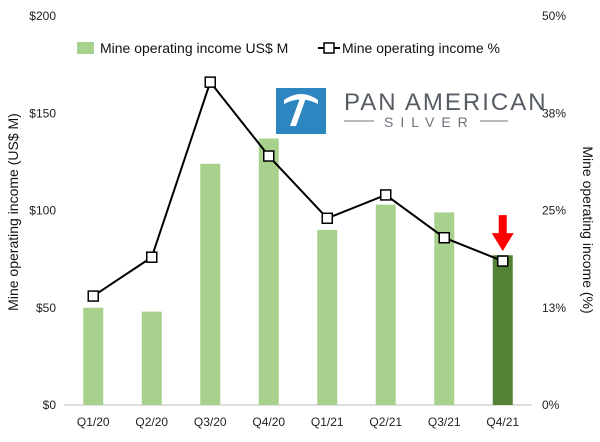 This screenshot has width=600, height=442. What do you see at coordinates (554, 16) in the screenshot?
I see `y2-tick-label: 50%` at bounding box center [554, 16].